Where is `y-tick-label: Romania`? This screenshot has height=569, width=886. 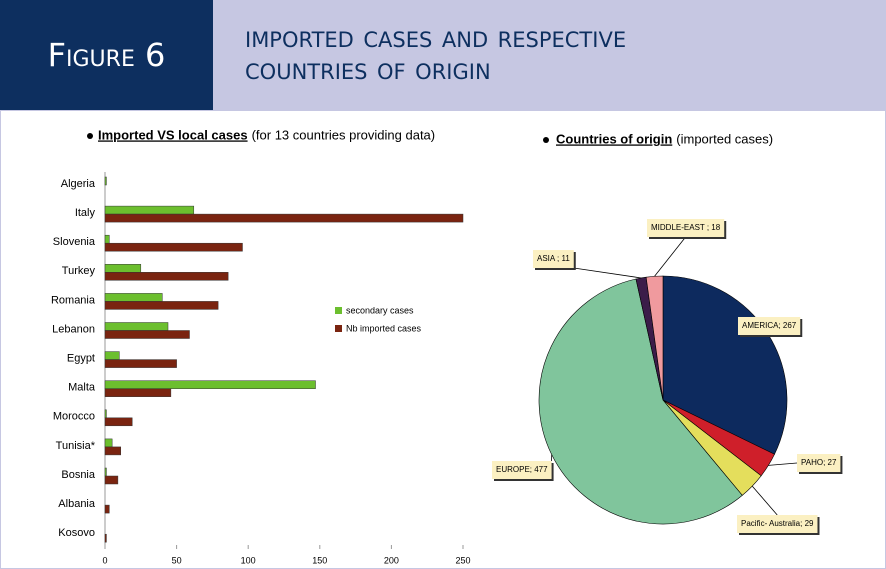 y-tick-label: Romania is located at coordinates (73, 300).